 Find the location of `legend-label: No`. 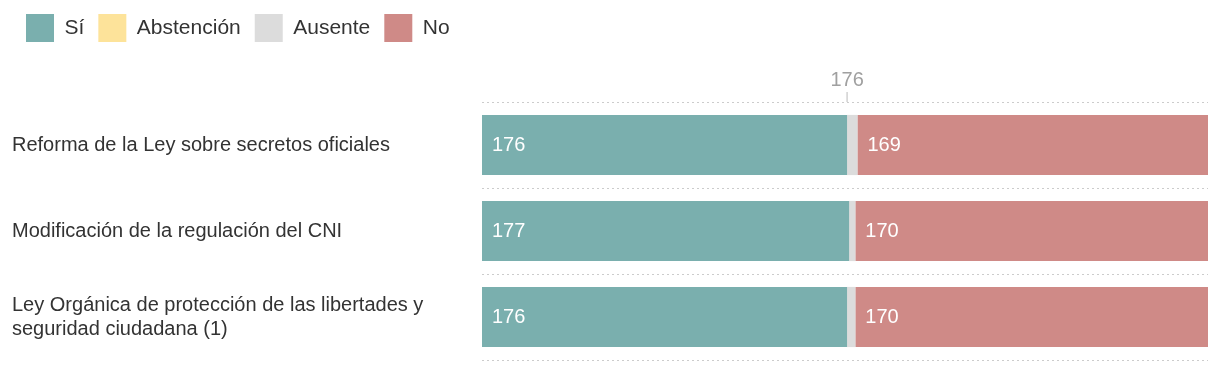

legend-label: No is located at coordinates (436, 26).